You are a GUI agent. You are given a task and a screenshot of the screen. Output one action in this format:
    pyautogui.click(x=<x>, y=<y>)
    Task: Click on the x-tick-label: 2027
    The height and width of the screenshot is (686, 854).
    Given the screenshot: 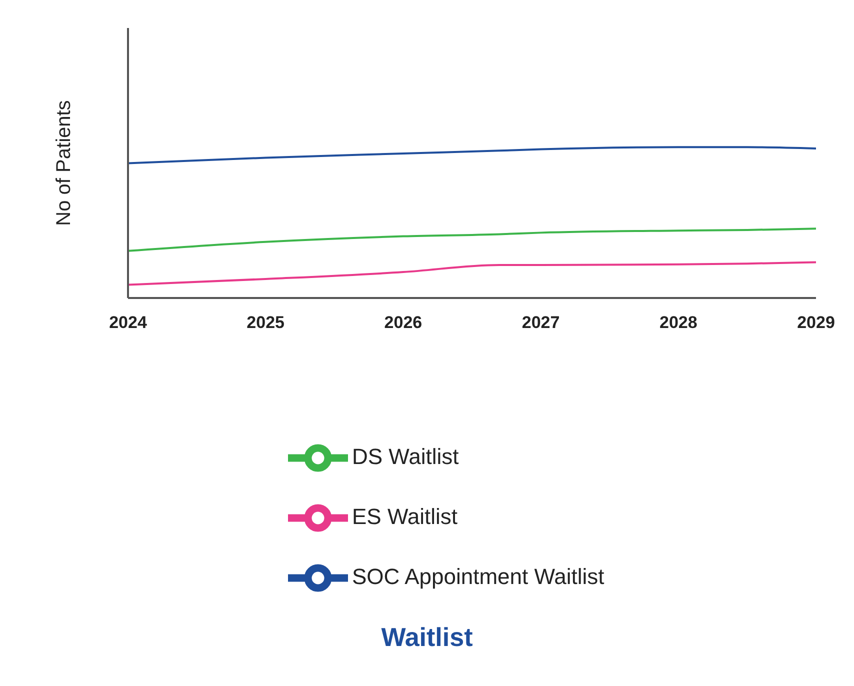 What is the action you would take?
    pyautogui.click(x=541, y=322)
    